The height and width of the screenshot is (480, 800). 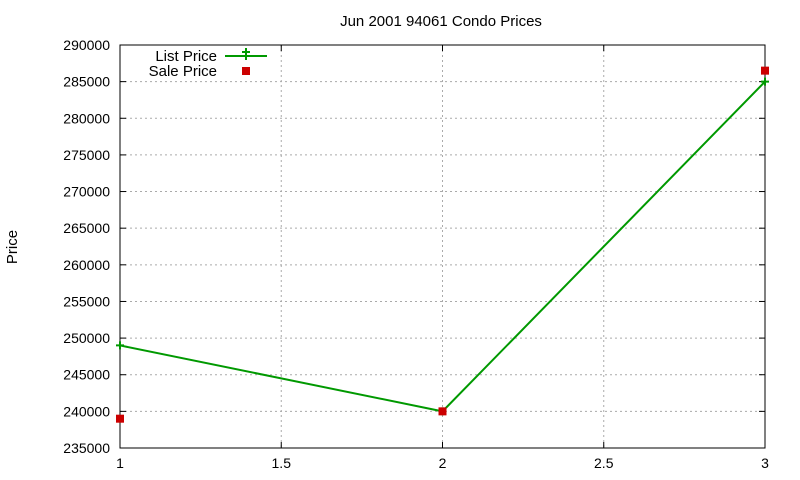 I want to click on y-tick-label: 280000, so click(x=86, y=118).